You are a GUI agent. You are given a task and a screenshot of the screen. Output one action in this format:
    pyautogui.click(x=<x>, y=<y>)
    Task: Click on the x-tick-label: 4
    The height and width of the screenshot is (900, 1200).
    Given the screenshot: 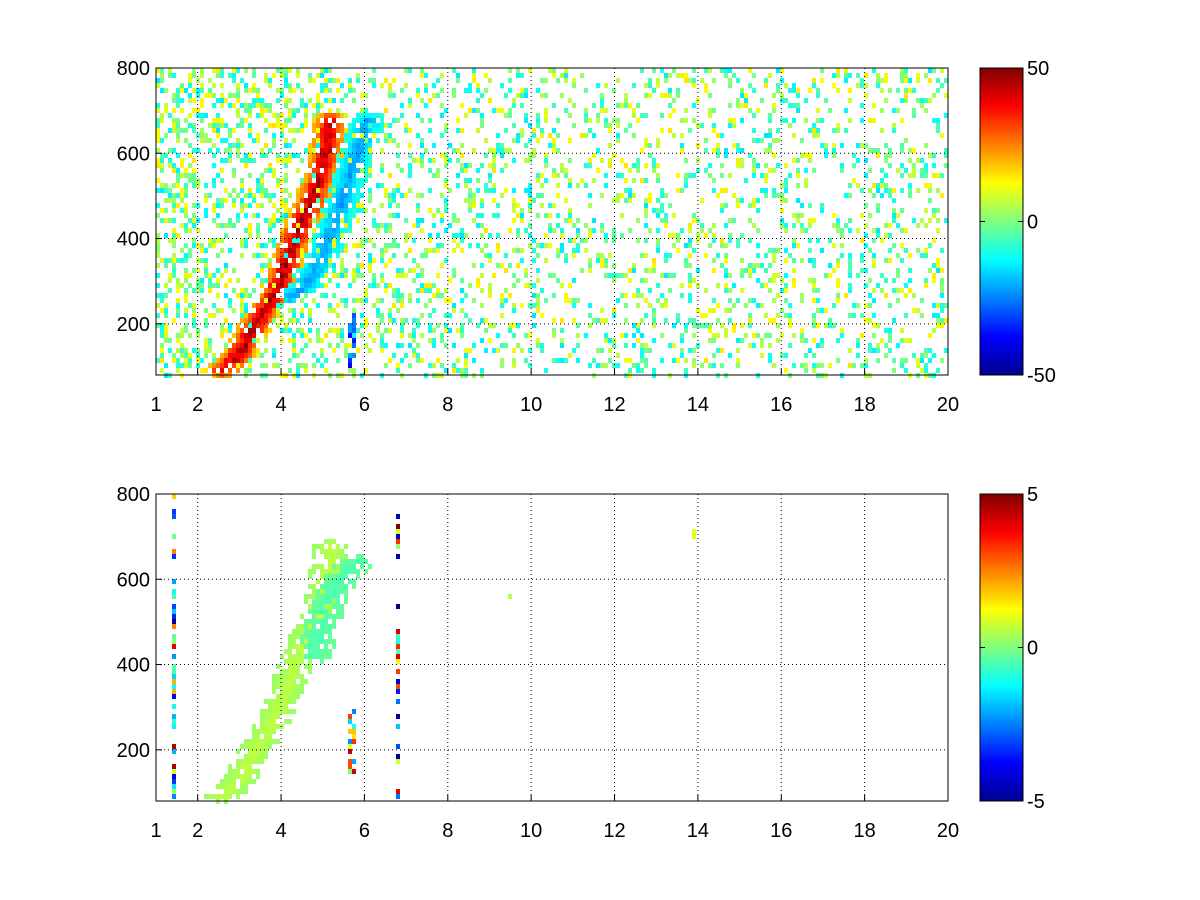 What is the action you would take?
    pyautogui.click(x=280, y=405)
    